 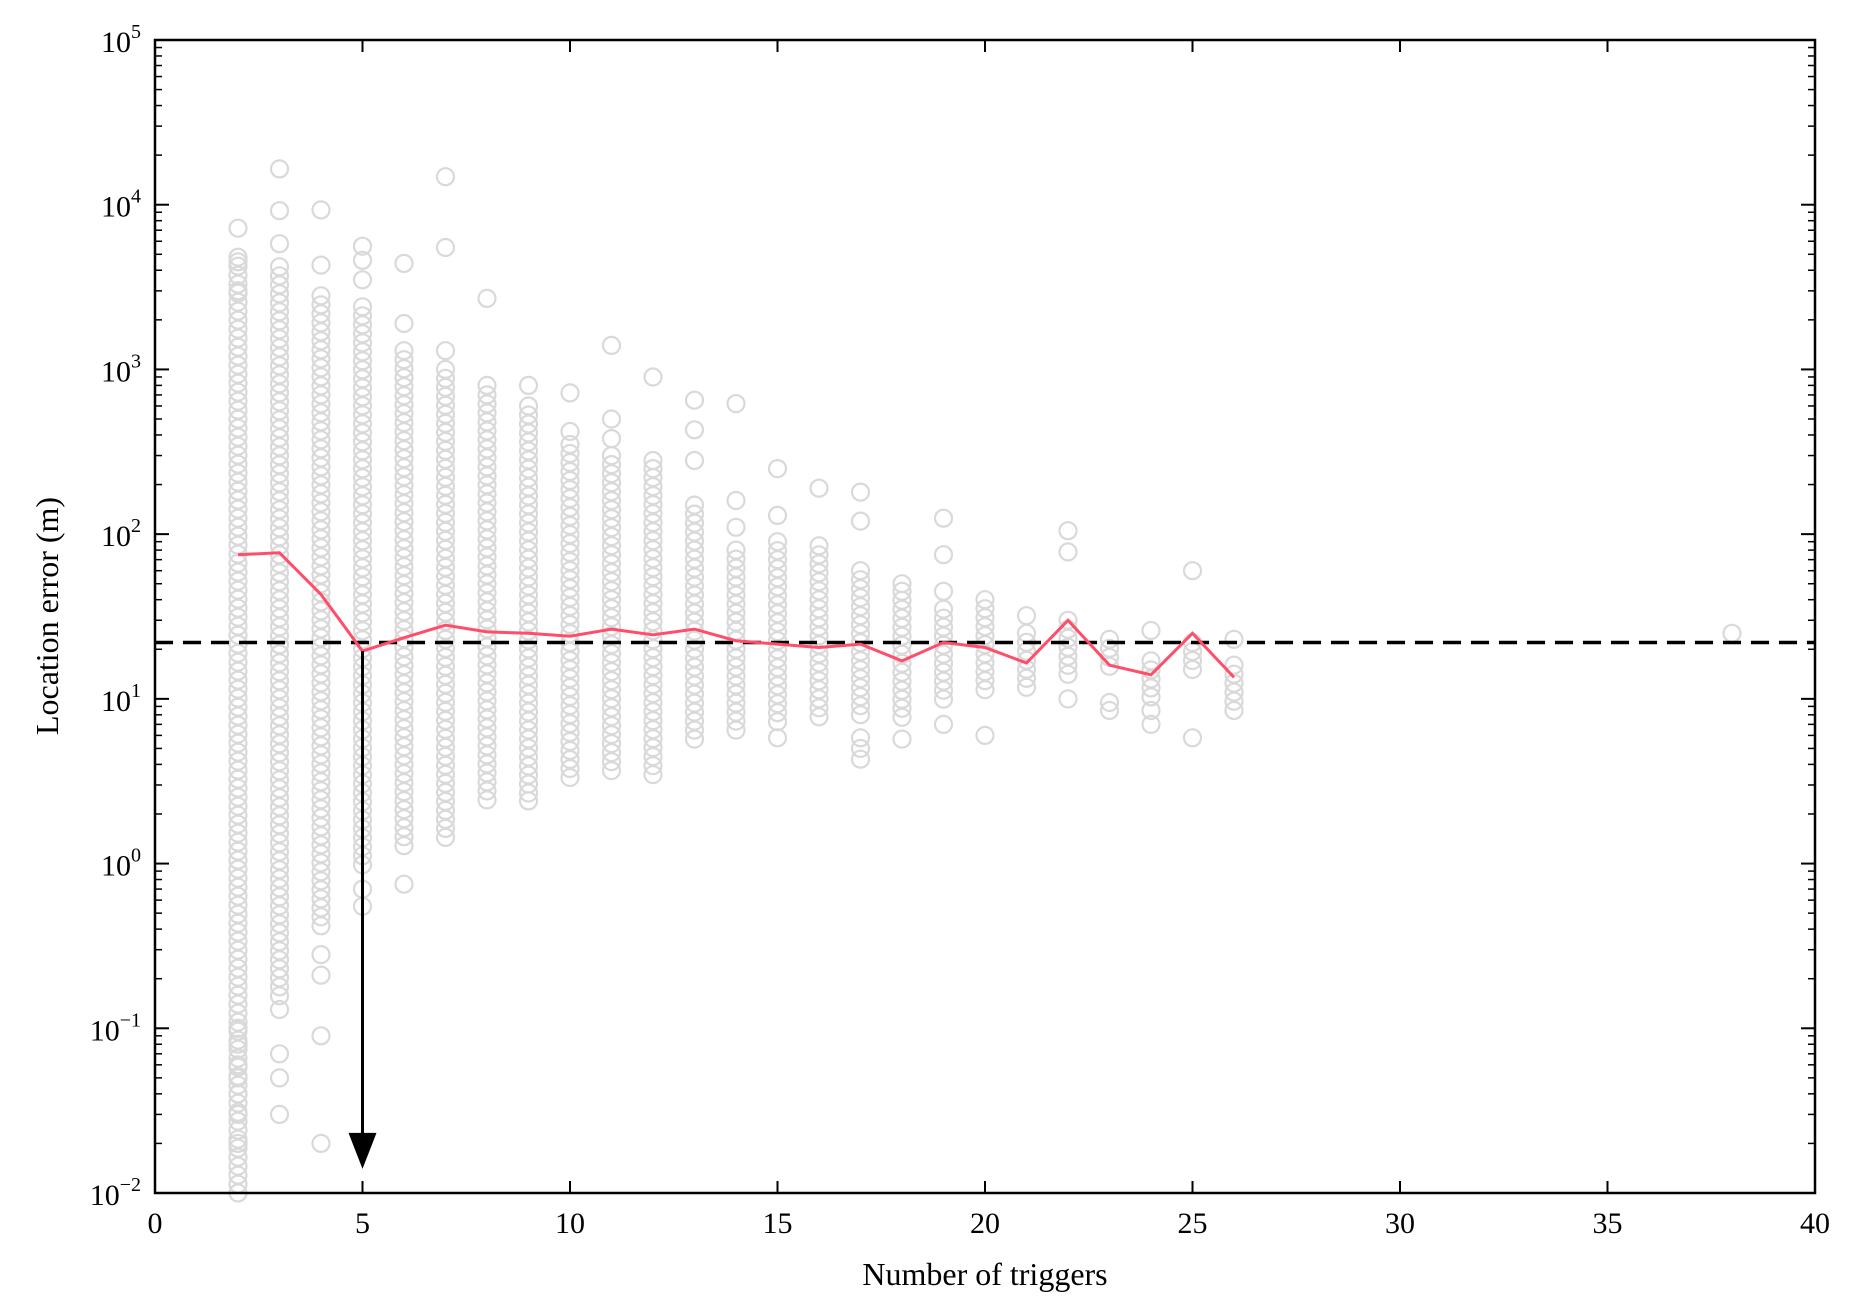 I want to click on median-error-line, so click(x=736, y=615).